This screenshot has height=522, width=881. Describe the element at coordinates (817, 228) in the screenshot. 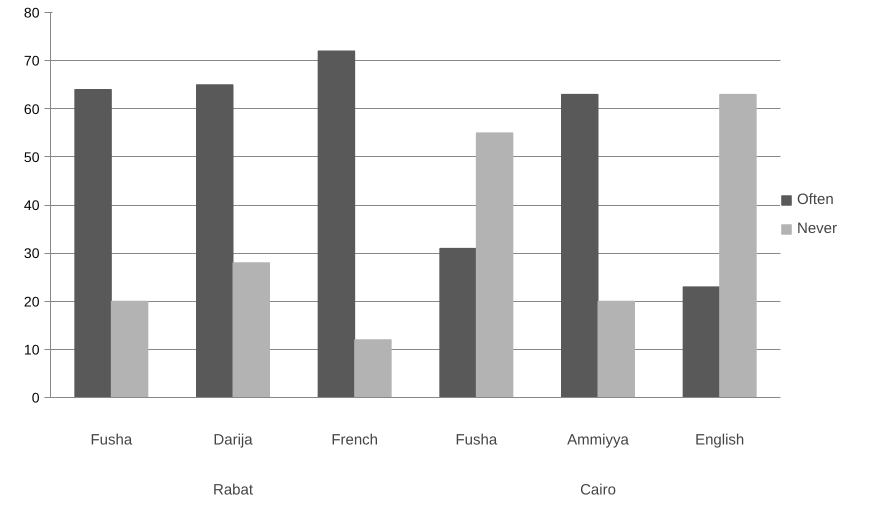

I see `legend-label: Never` at that location.